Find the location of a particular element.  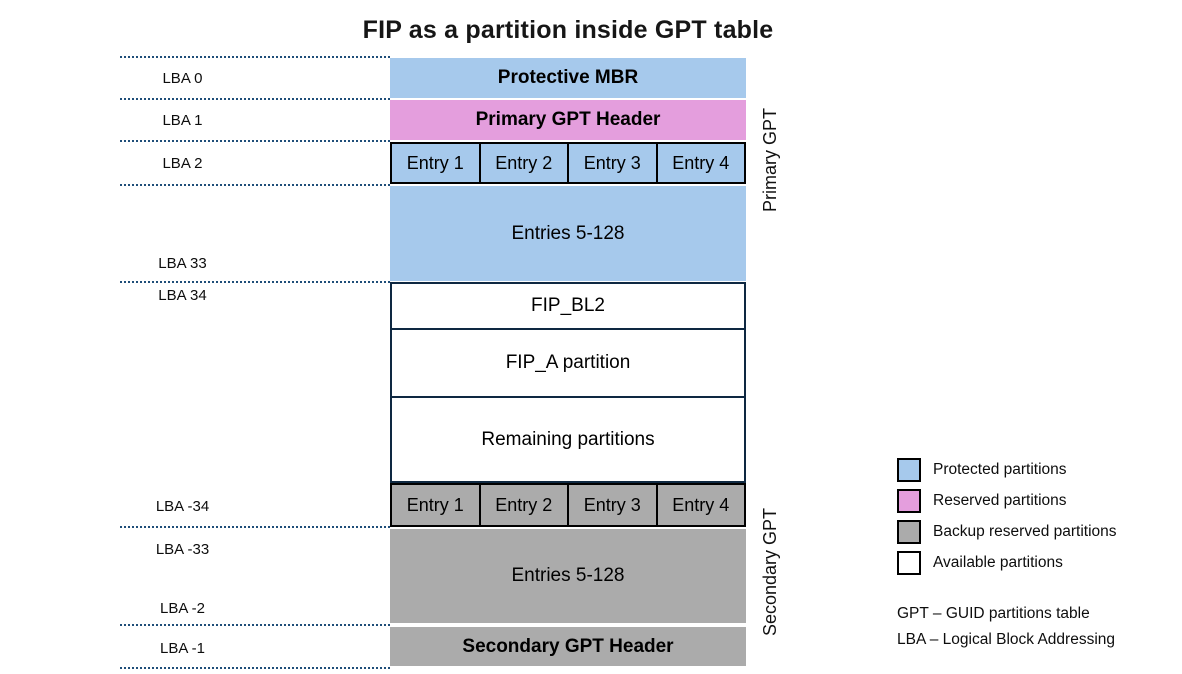

legend-item-protected: Protected partitions is located at coordinates (1007, 470).